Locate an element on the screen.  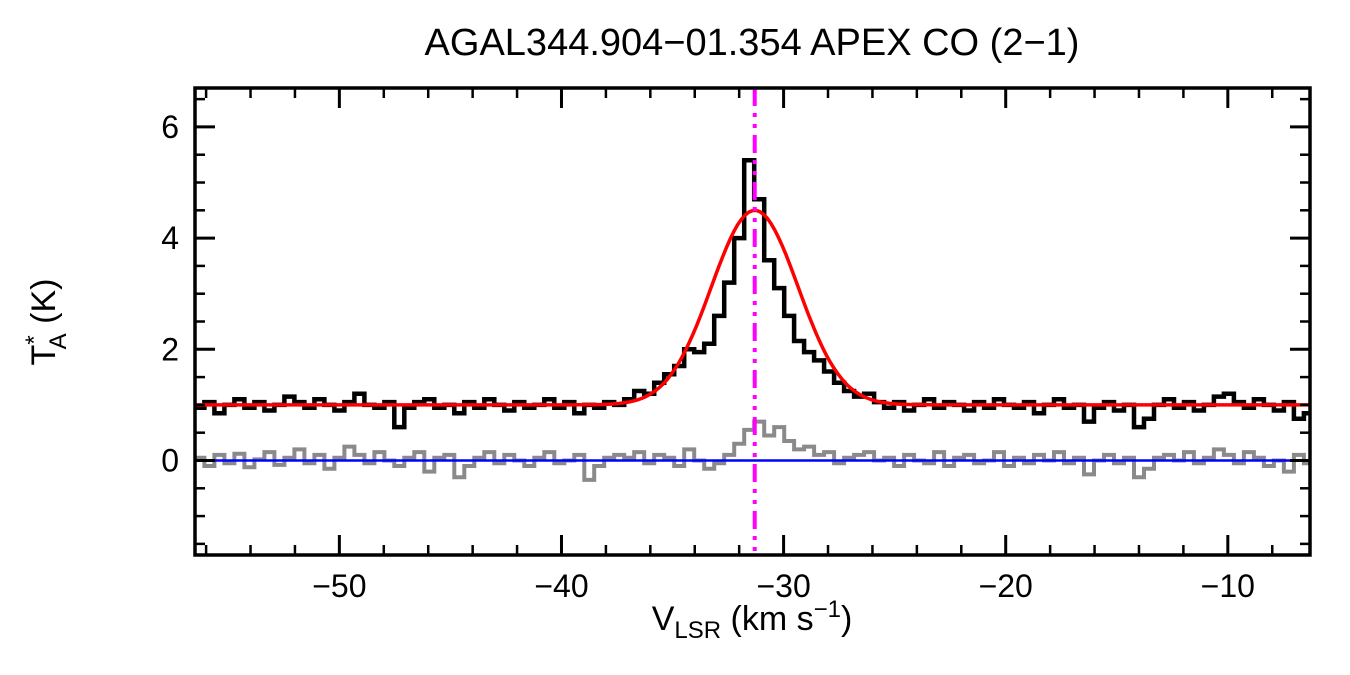
x-tick-label: −50 is located at coordinates (339, 586).